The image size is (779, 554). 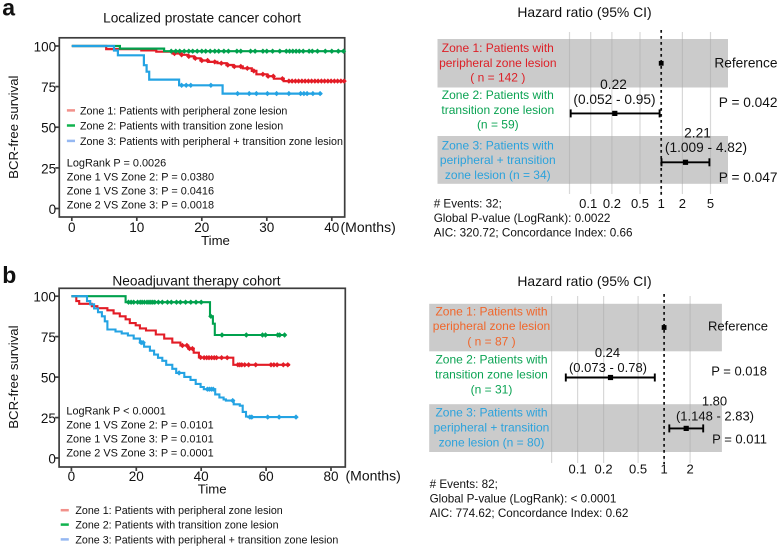 I want to click on svg-text: Zone 1 VS Zone 2: P = 0.0101, so click(x=139, y=426).